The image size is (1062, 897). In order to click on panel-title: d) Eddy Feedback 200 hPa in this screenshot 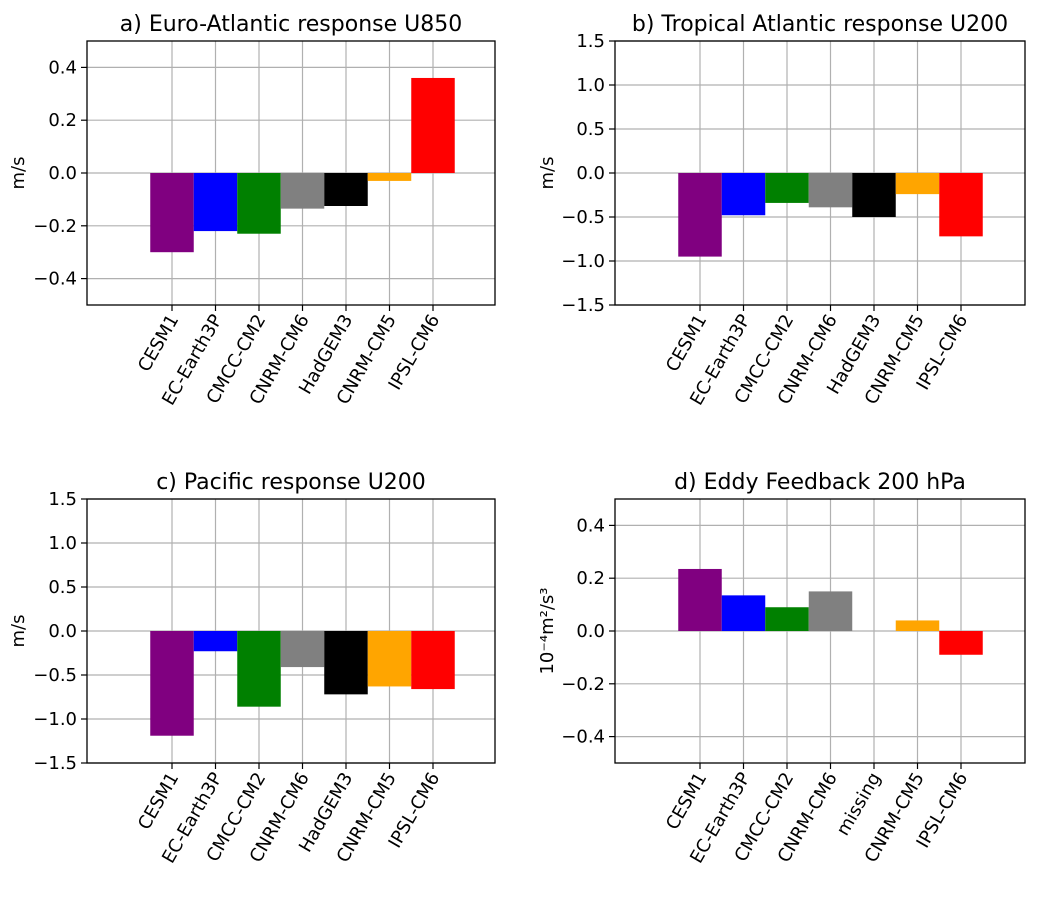, I will do `click(820, 482)`.